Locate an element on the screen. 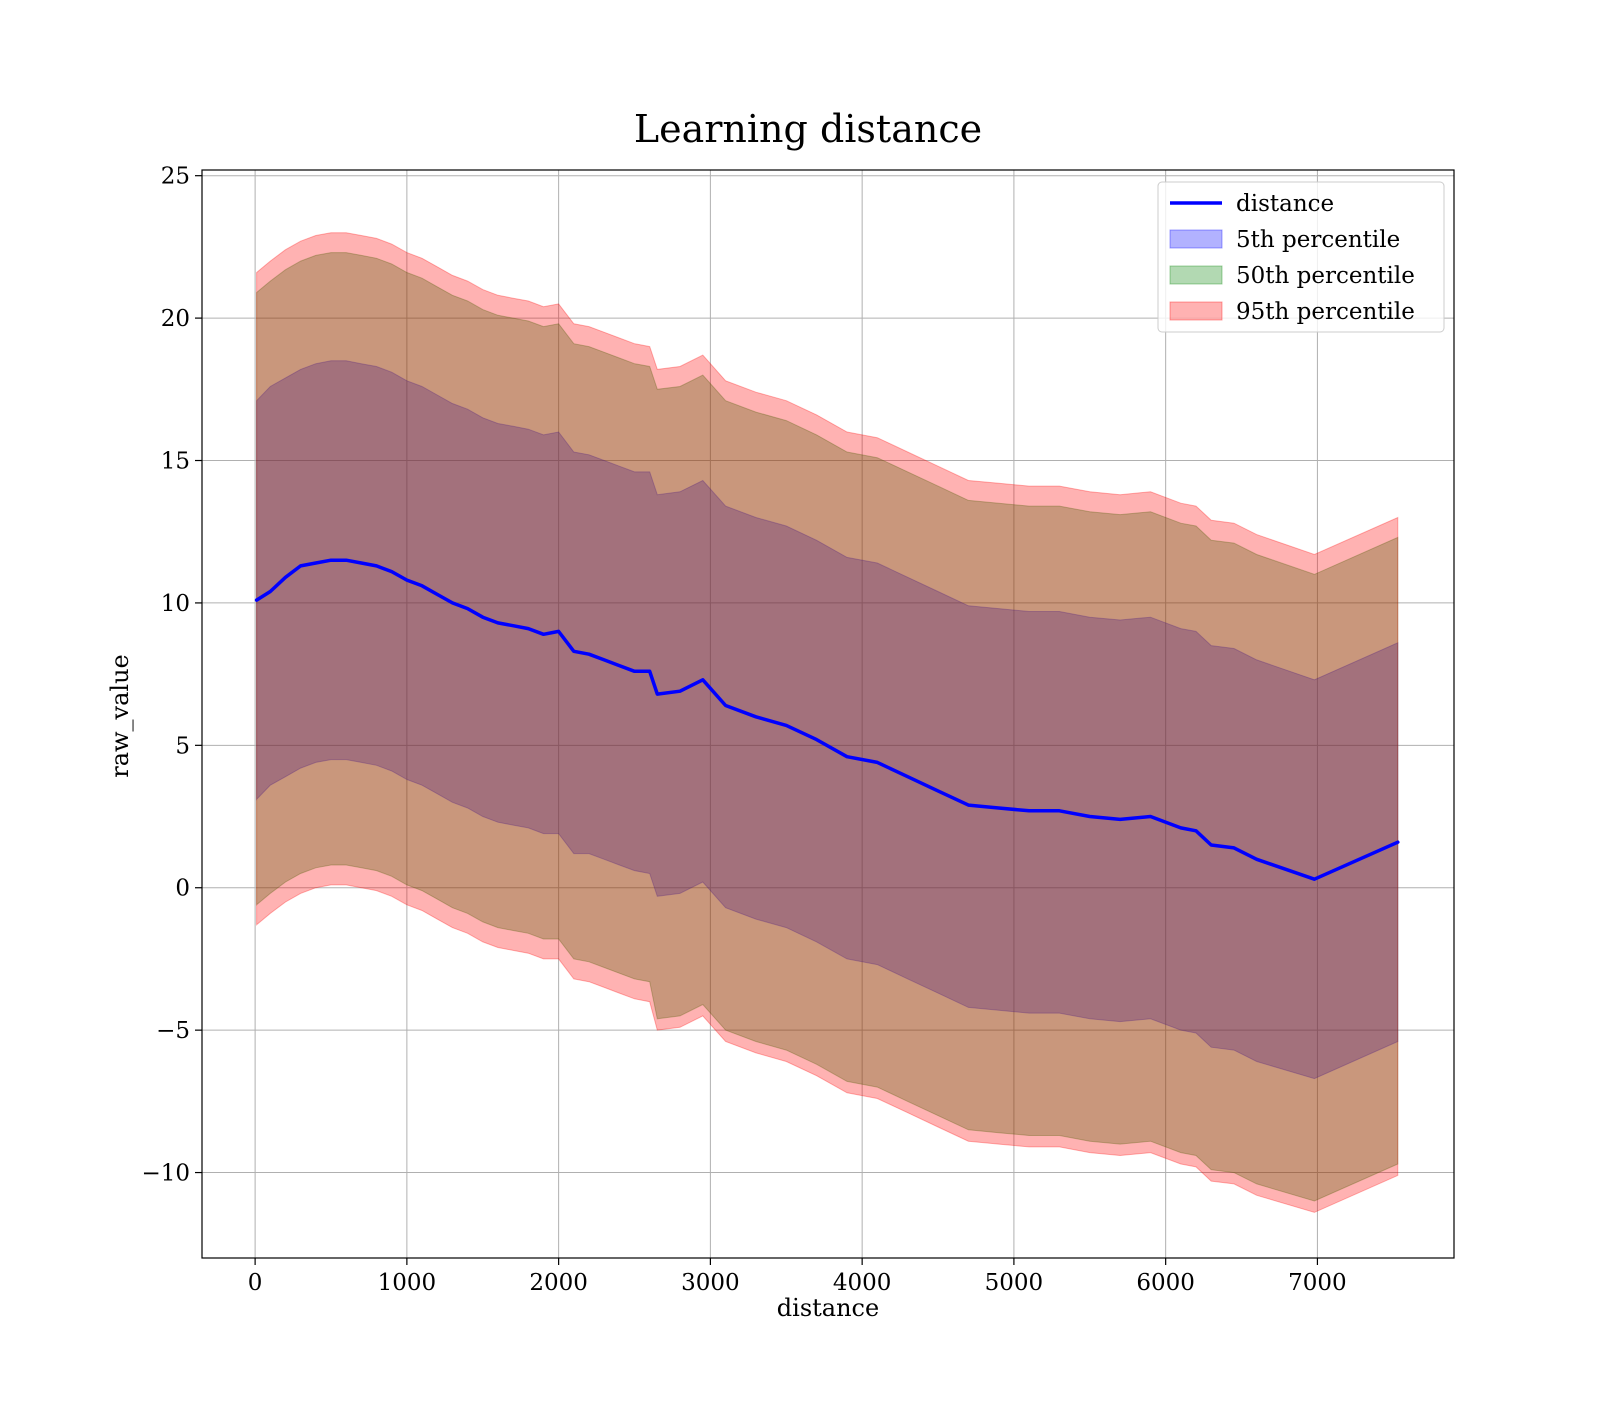 This screenshot has height=1404, width=1600. x-ticks: 0 1000 2000 3000 4000 5000 6000 7000 is located at coordinates (797, 1277).